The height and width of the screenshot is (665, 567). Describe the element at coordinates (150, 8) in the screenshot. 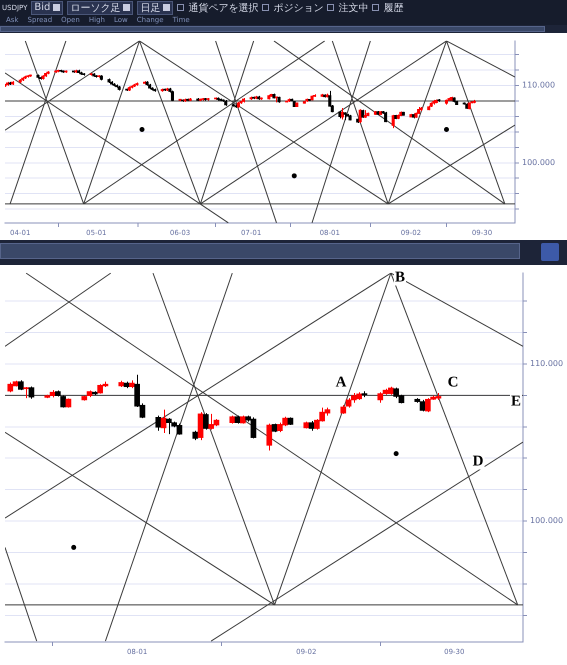

I see `text: 日足` at that location.